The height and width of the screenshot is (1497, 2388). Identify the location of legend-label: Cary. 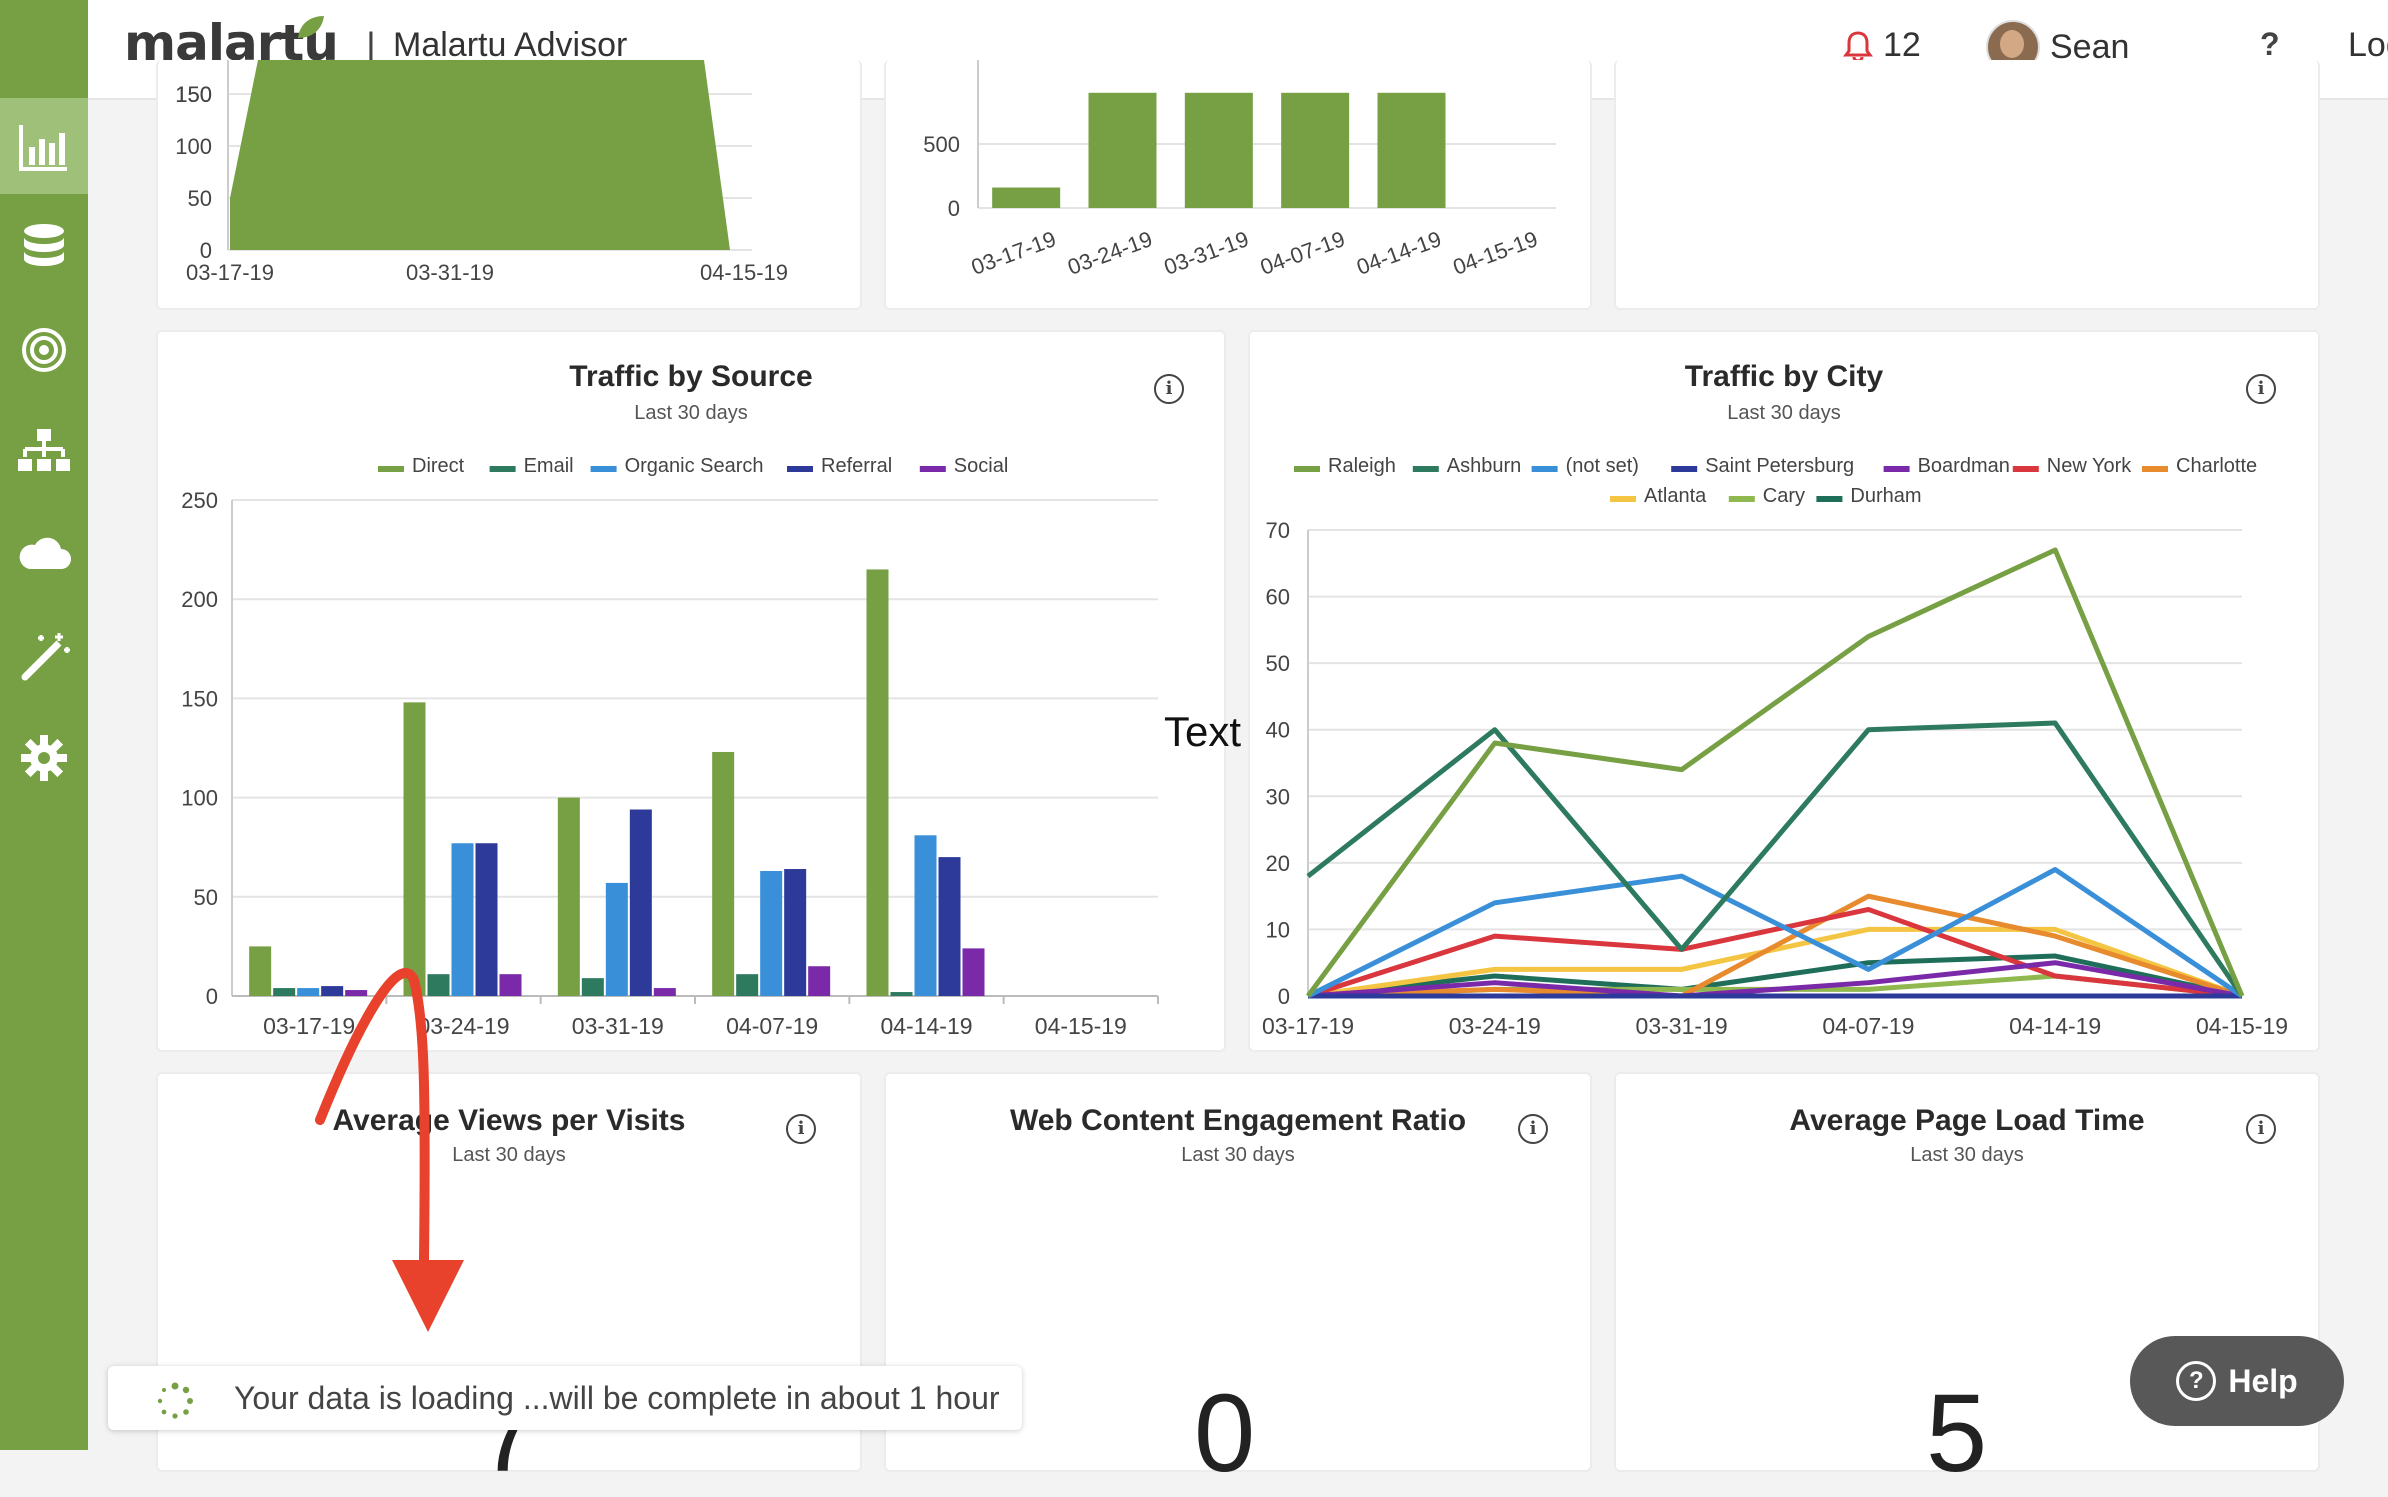
(1784, 496).